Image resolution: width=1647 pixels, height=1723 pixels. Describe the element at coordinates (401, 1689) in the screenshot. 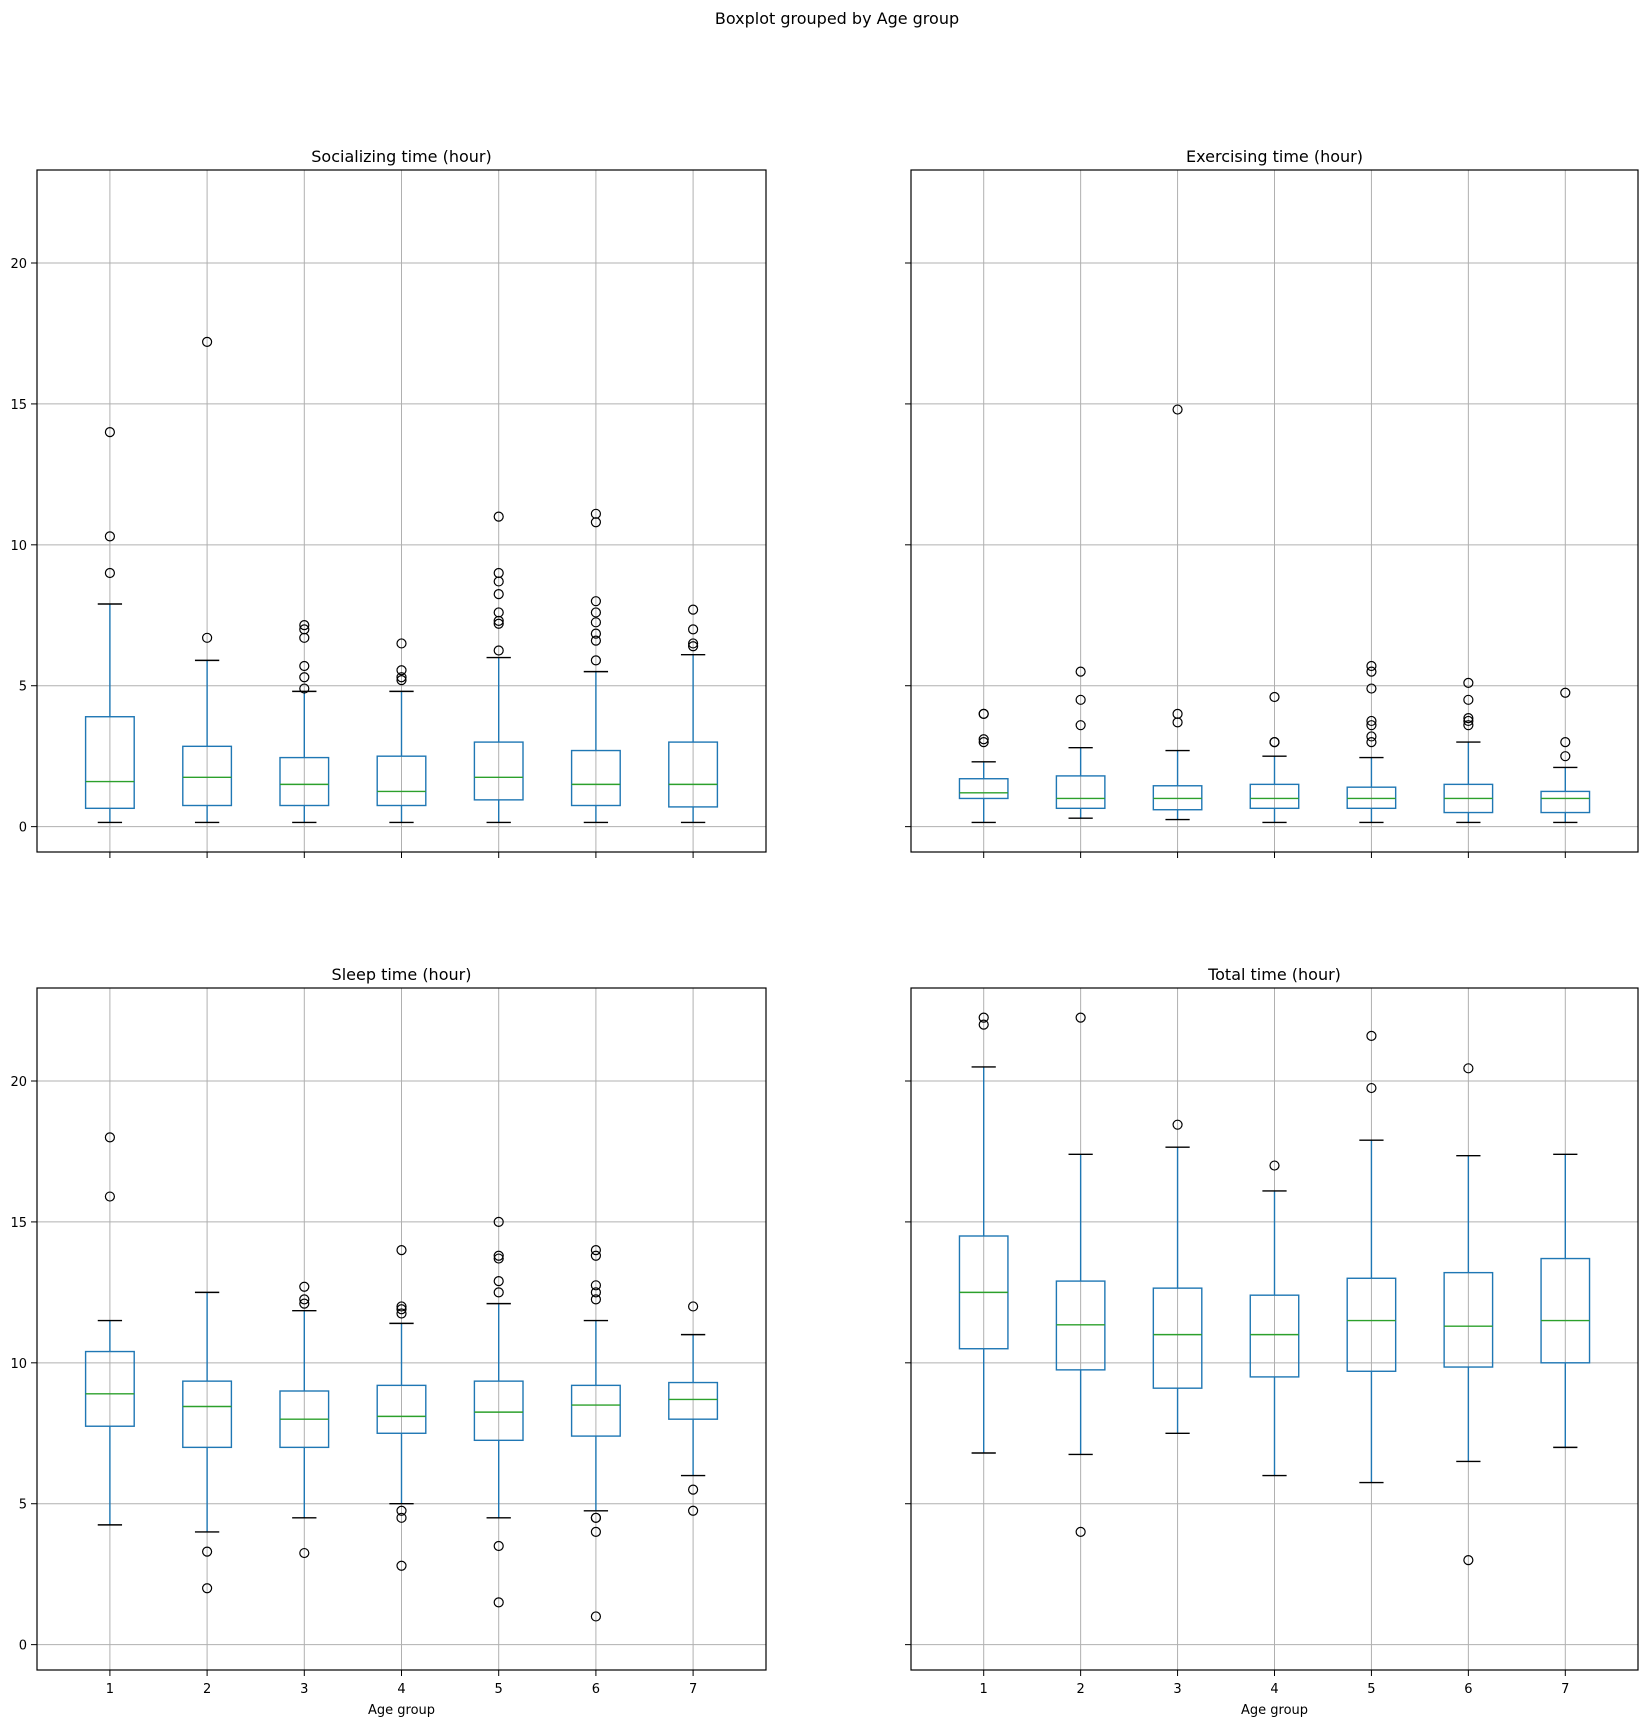

I see `sleep-xtick-label-4: 4` at that location.